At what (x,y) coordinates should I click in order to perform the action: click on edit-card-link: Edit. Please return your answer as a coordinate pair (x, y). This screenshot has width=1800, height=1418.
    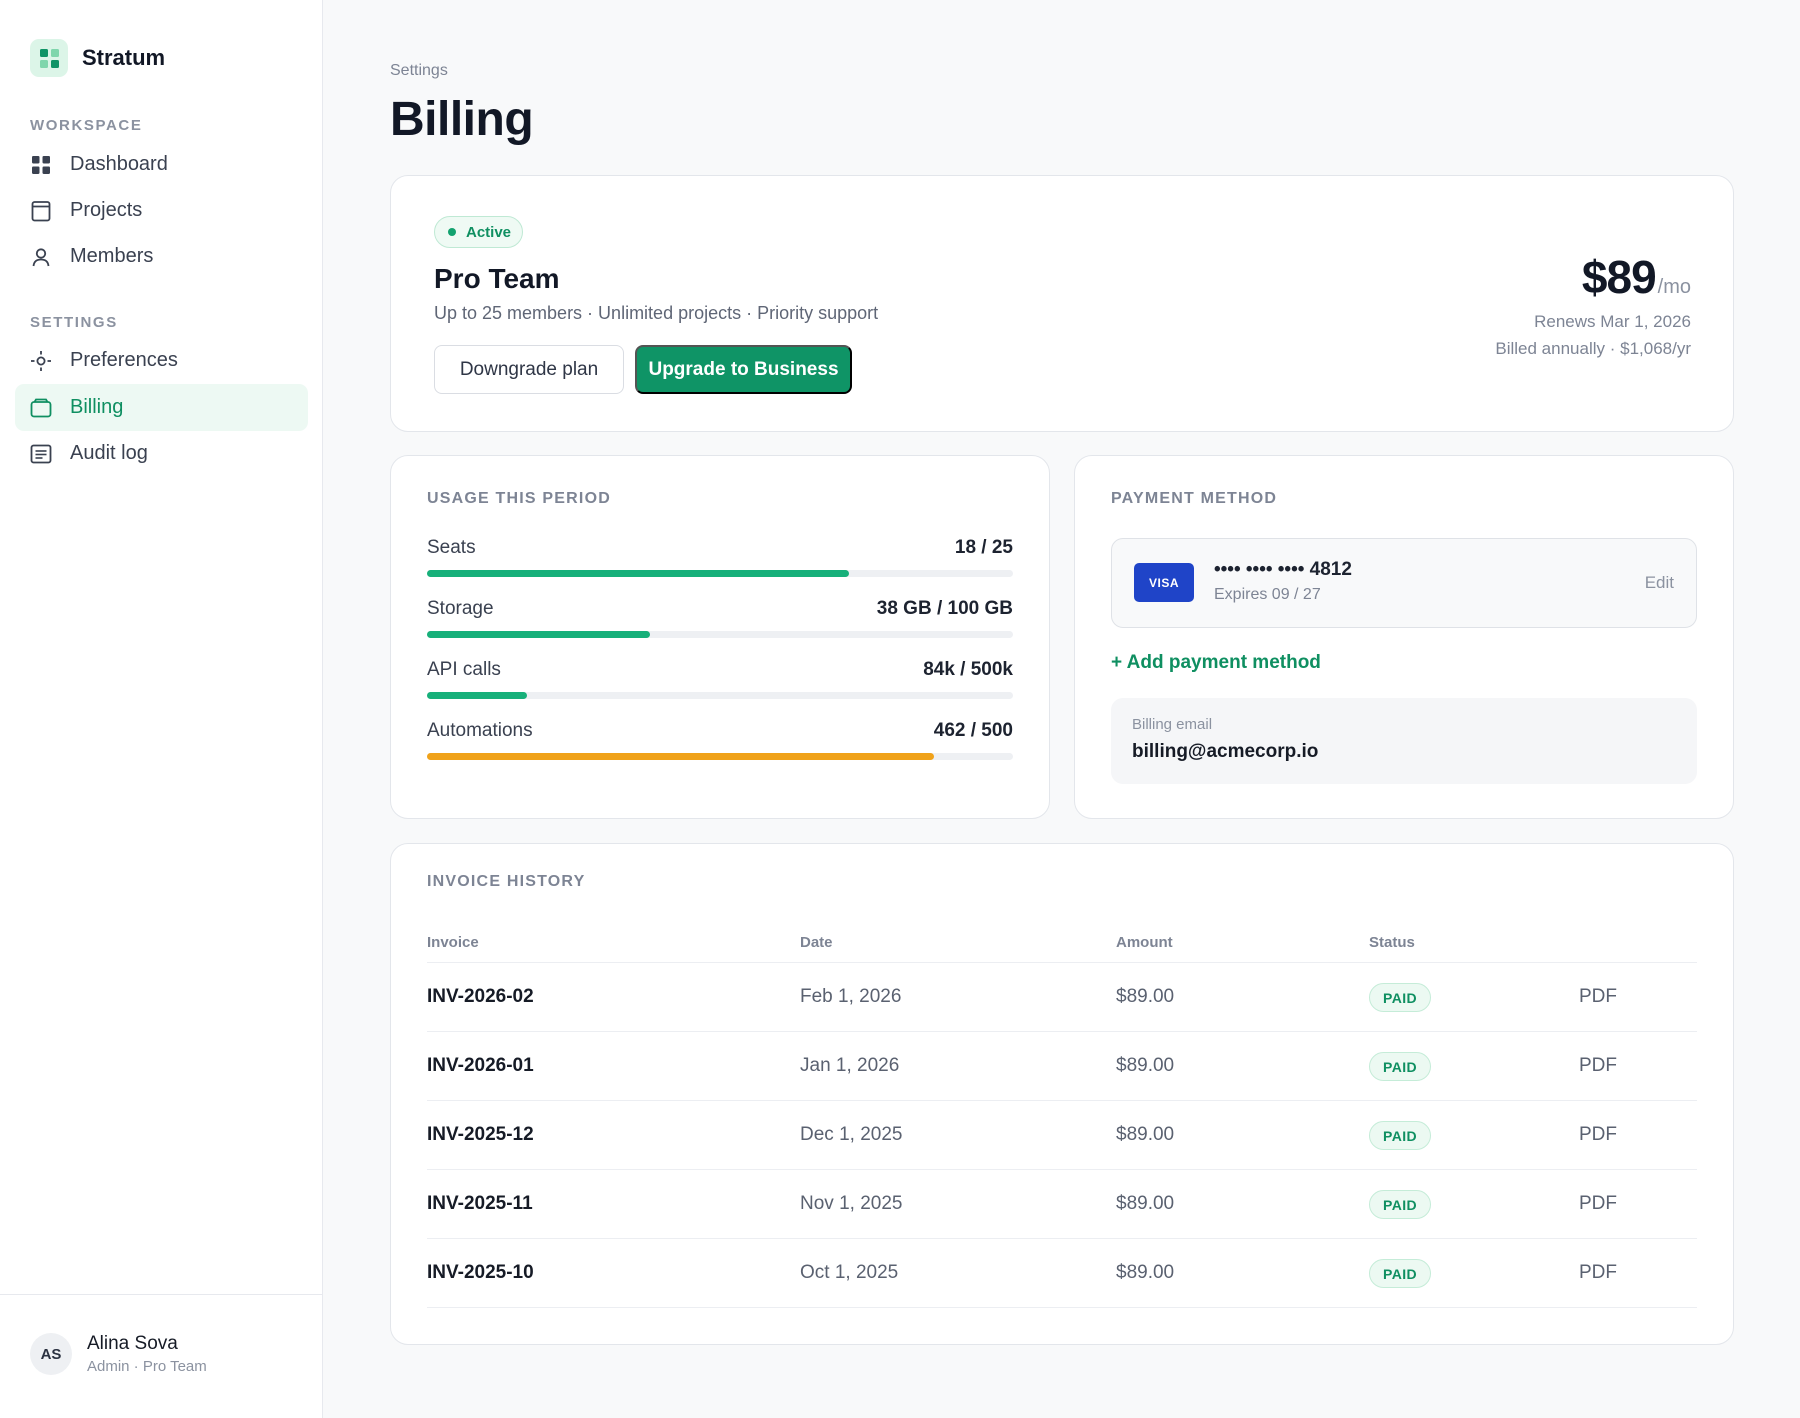
    Looking at the image, I should click on (1659, 582).